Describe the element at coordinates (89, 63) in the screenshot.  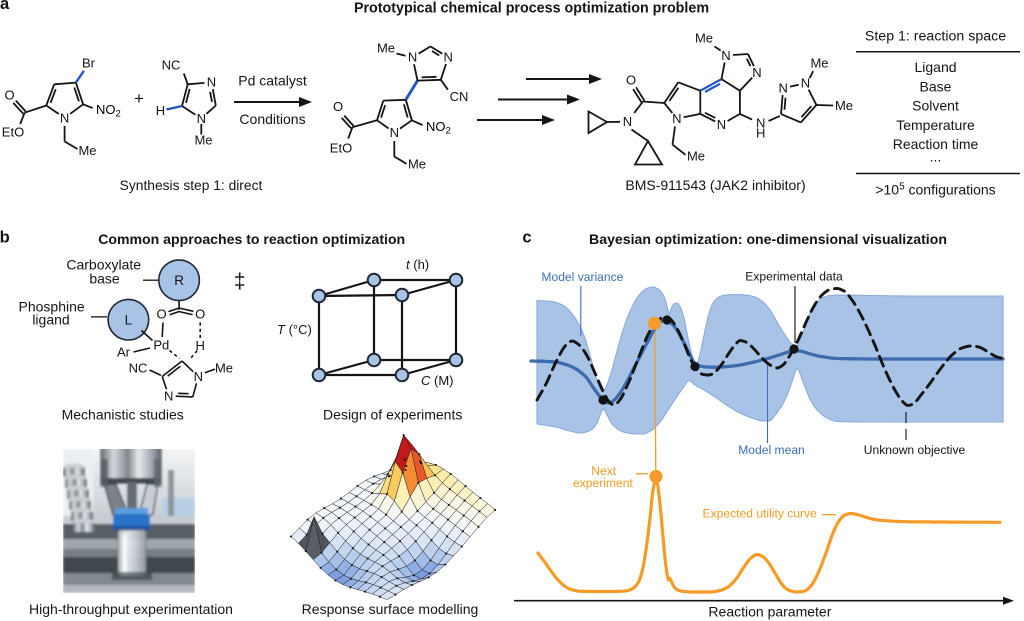
I see `svg-text: Br` at that location.